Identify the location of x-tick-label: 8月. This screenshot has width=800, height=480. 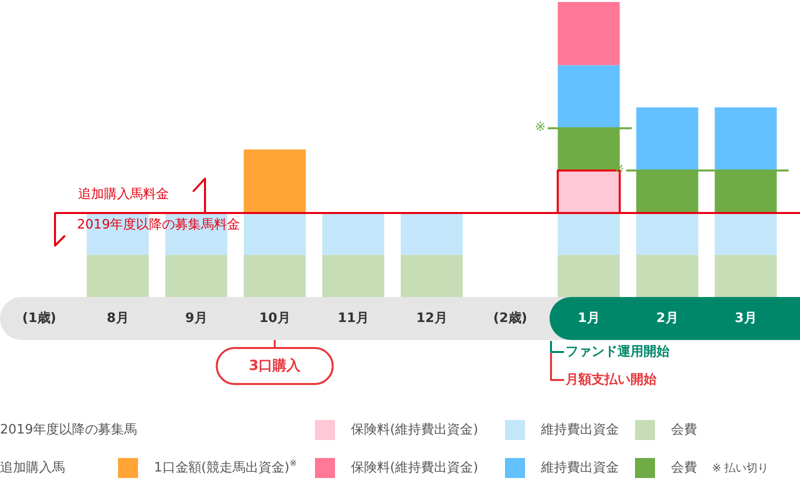
(117, 318).